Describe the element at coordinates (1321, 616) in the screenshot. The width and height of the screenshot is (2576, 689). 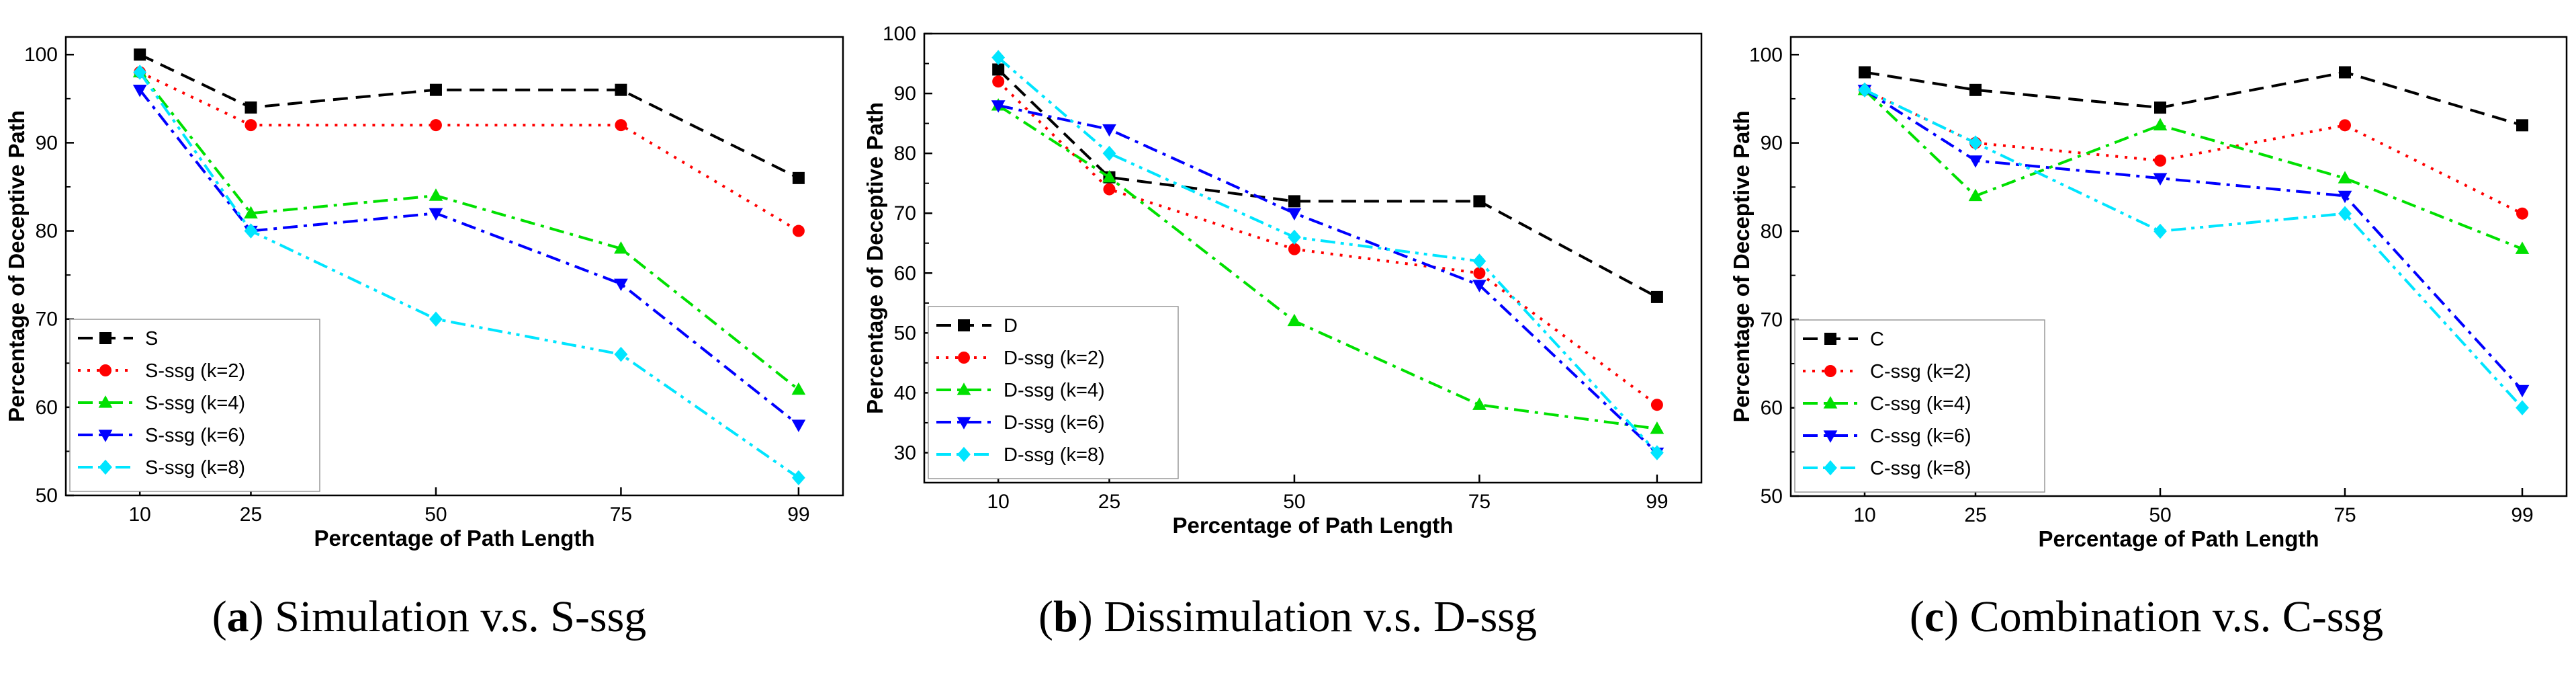
I see `caption-b-text: Dissimulation v.s. D-ssg` at that location.